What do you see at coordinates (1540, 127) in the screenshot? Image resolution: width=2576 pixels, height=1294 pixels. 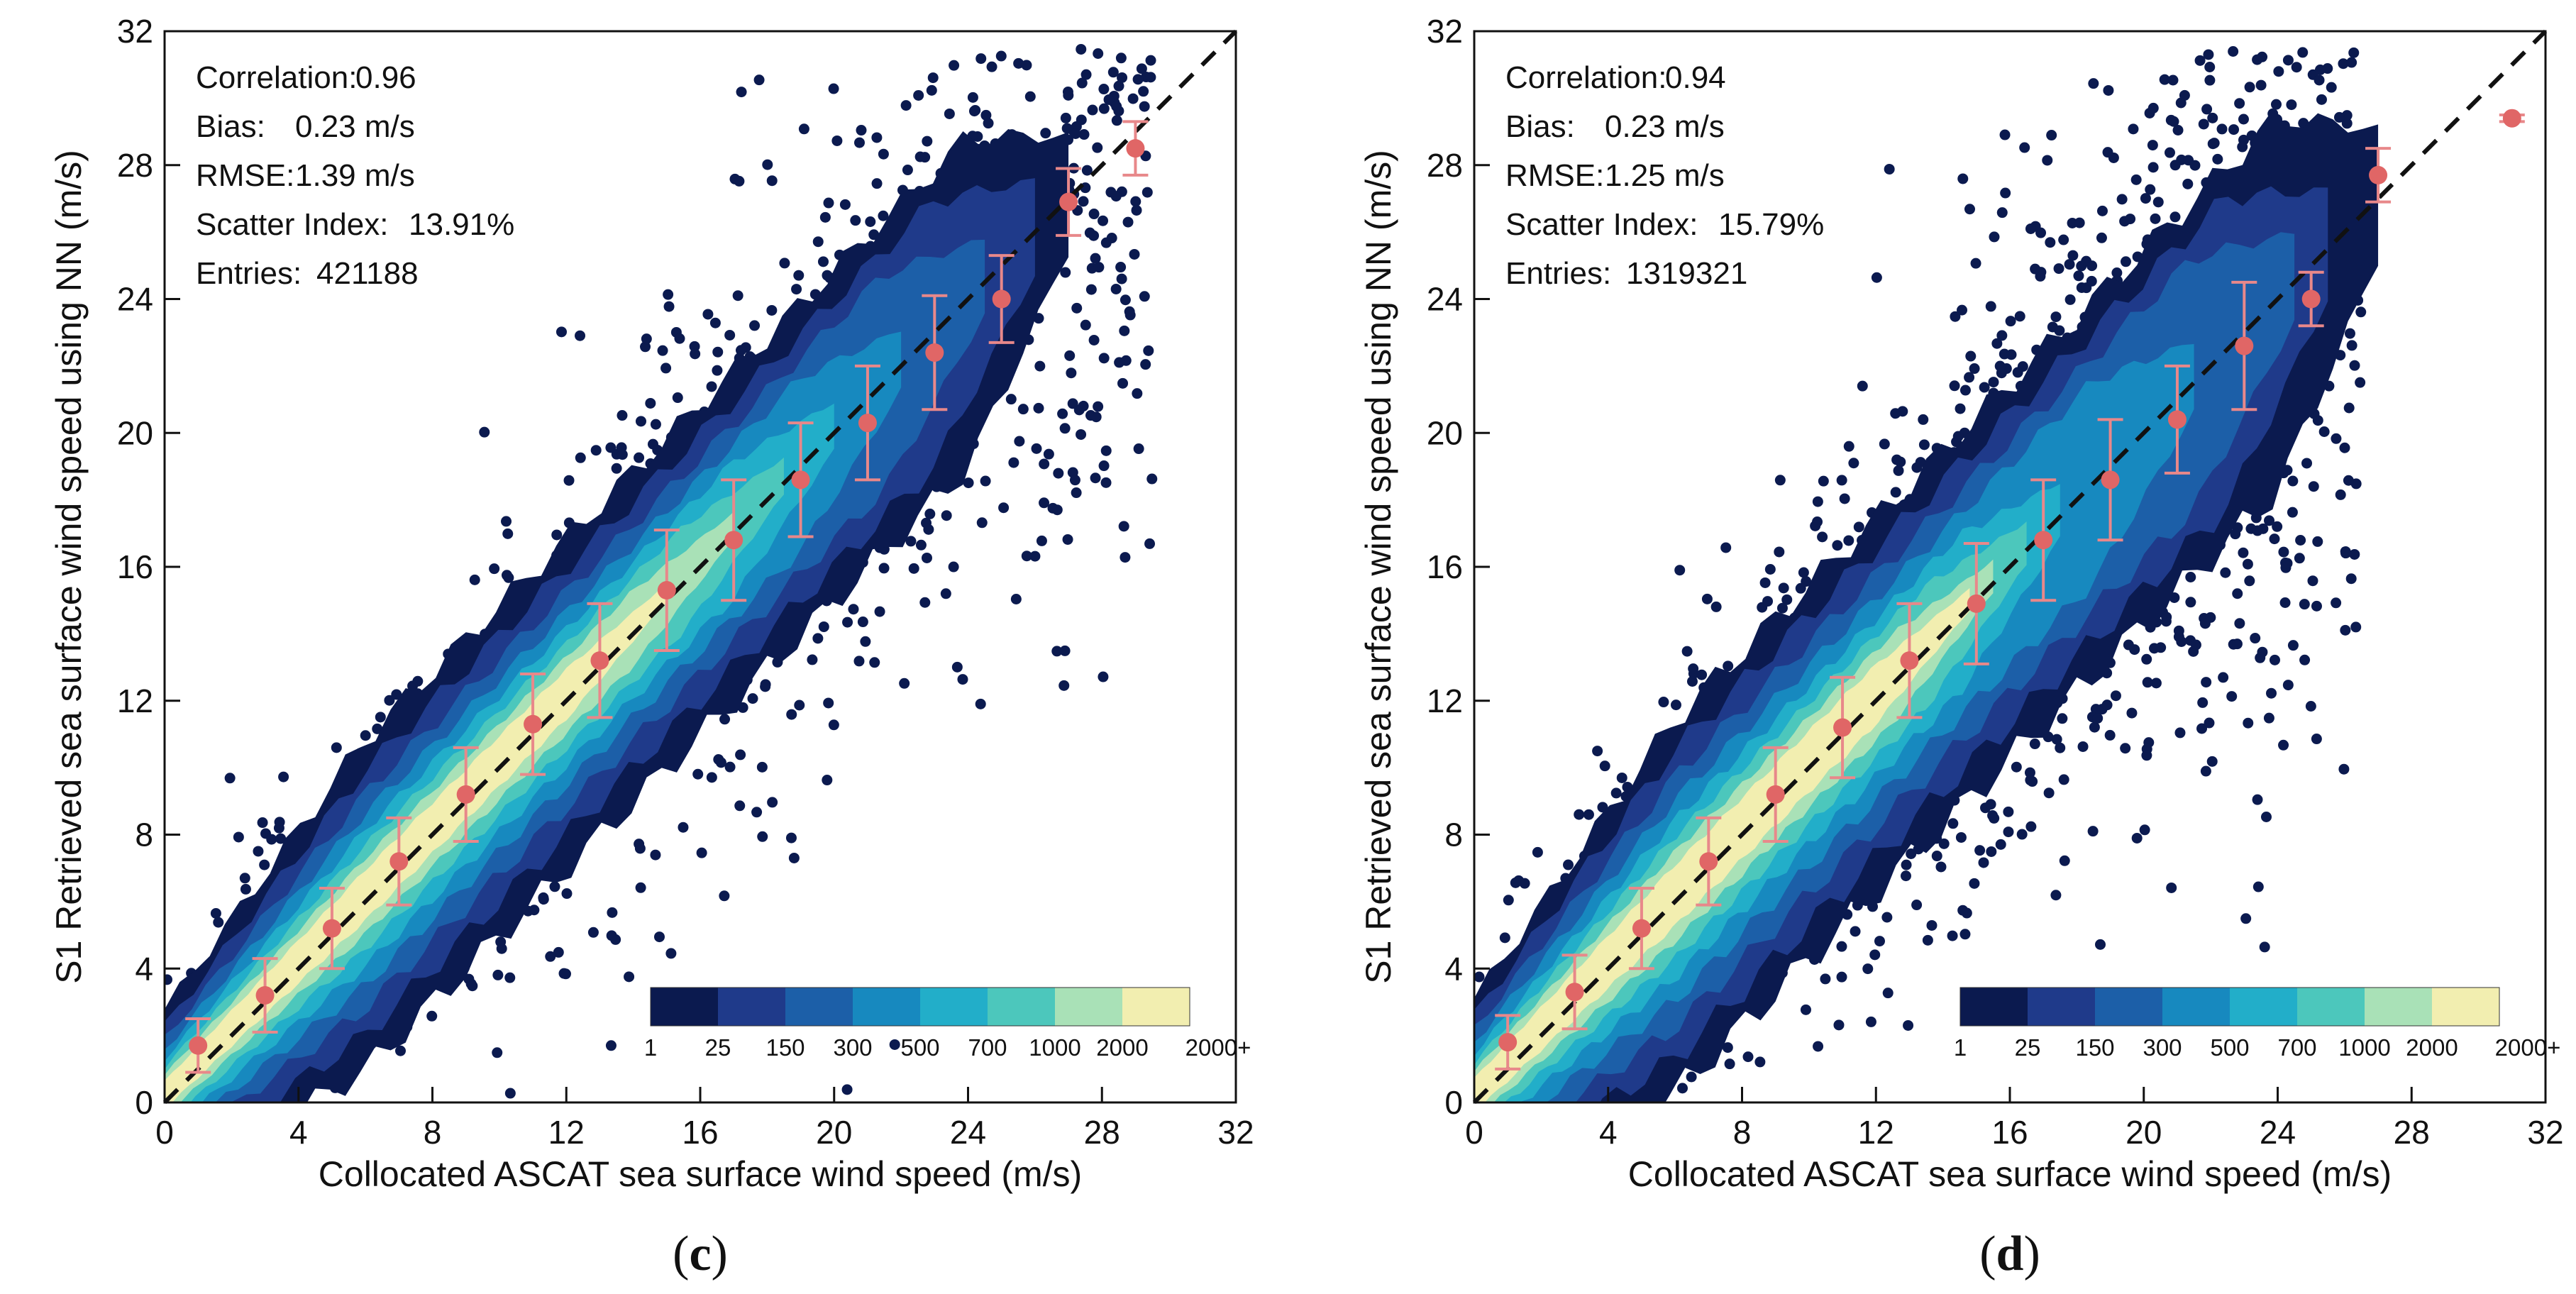 I see `stat-label: Bias:` at bounding box center [1540, 127].